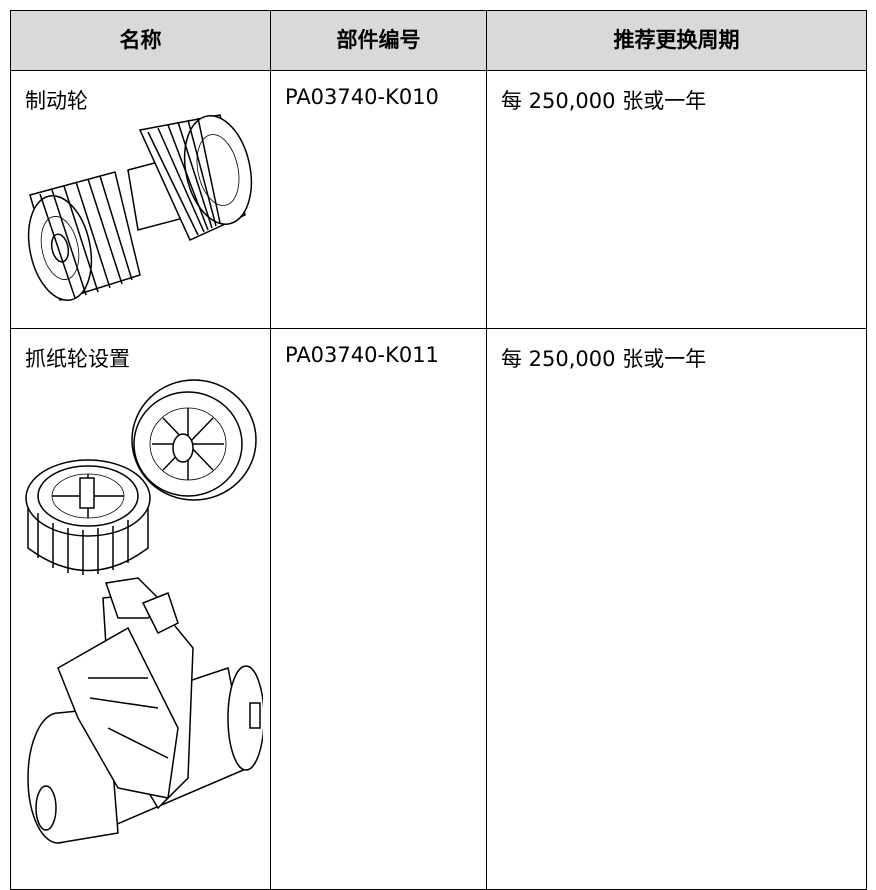  I want to click on header-cell: 部件编号, so click(378, 40).